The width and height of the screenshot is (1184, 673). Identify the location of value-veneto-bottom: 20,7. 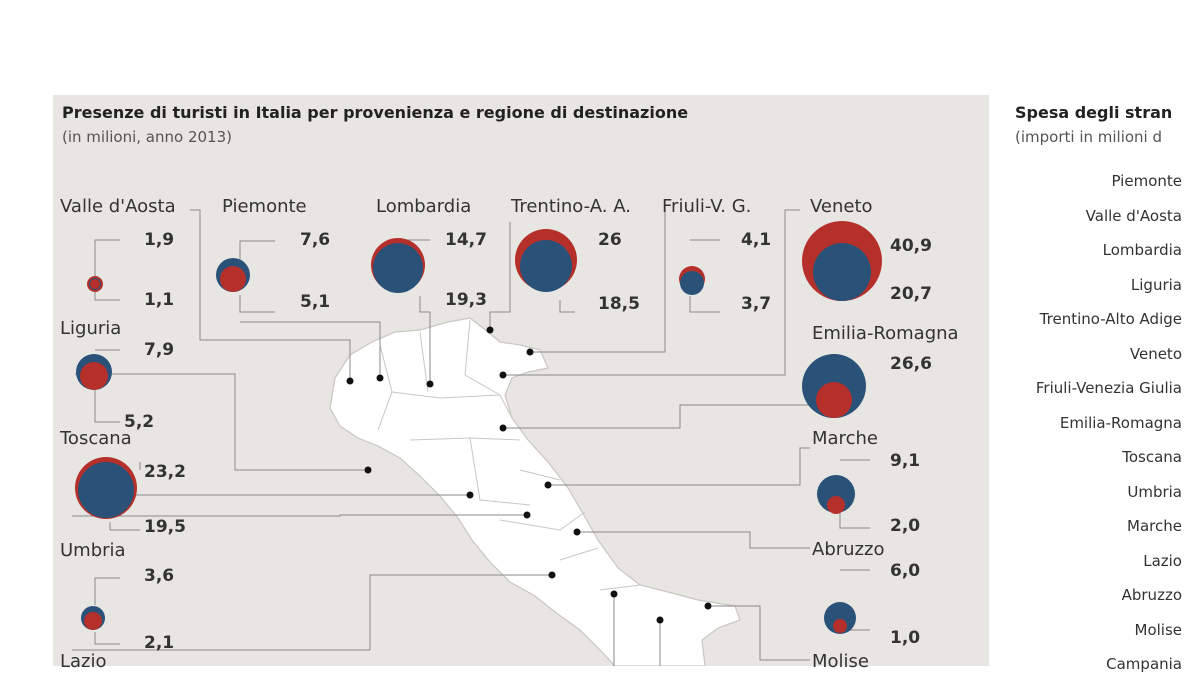
(911, 294).